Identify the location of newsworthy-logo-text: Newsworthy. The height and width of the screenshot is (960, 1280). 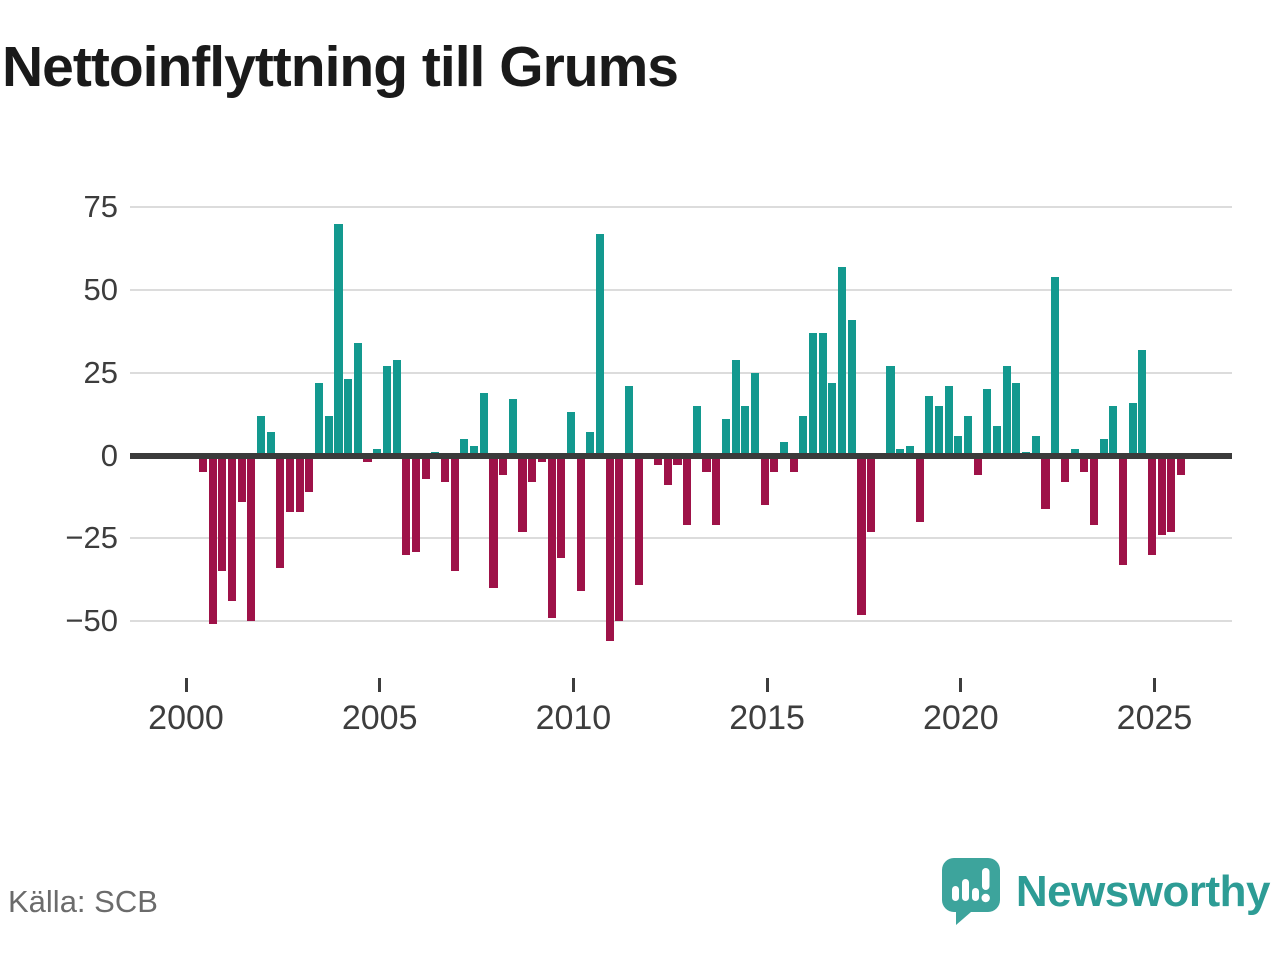
(1143, 891).